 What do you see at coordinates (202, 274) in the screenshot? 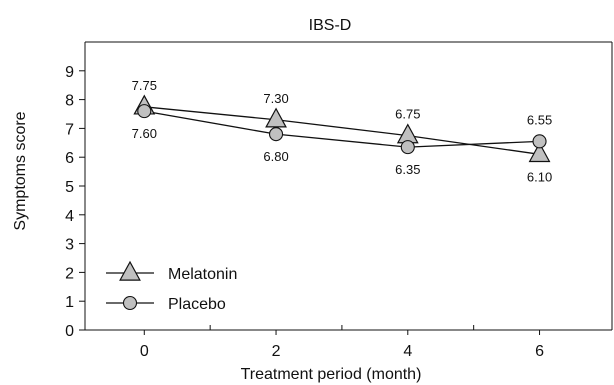
I see `melatonin-legend-label: Melatonin` at bounding box center [202, 274].